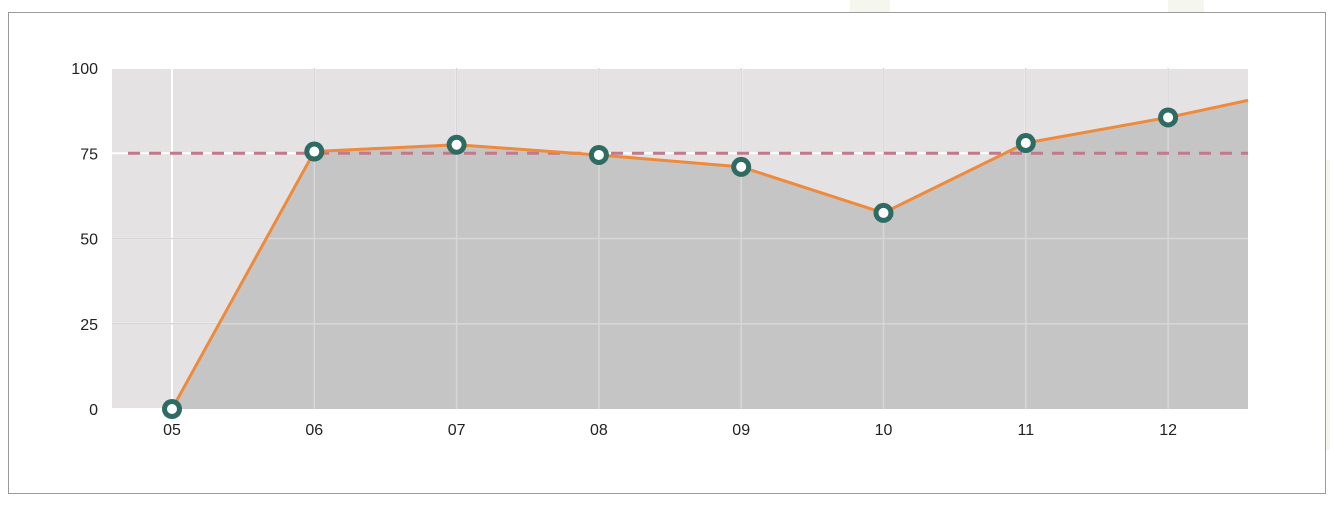 This screenshot has height=507, width=1330. I want to click on x-tick-label-05: 05, so click(172, 430).